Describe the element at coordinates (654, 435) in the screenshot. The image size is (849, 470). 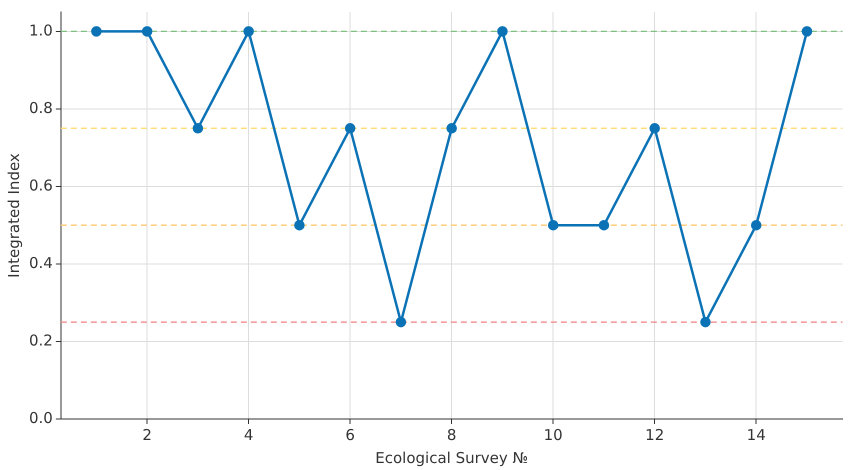
I see `x-tick-label: 12` at that location.